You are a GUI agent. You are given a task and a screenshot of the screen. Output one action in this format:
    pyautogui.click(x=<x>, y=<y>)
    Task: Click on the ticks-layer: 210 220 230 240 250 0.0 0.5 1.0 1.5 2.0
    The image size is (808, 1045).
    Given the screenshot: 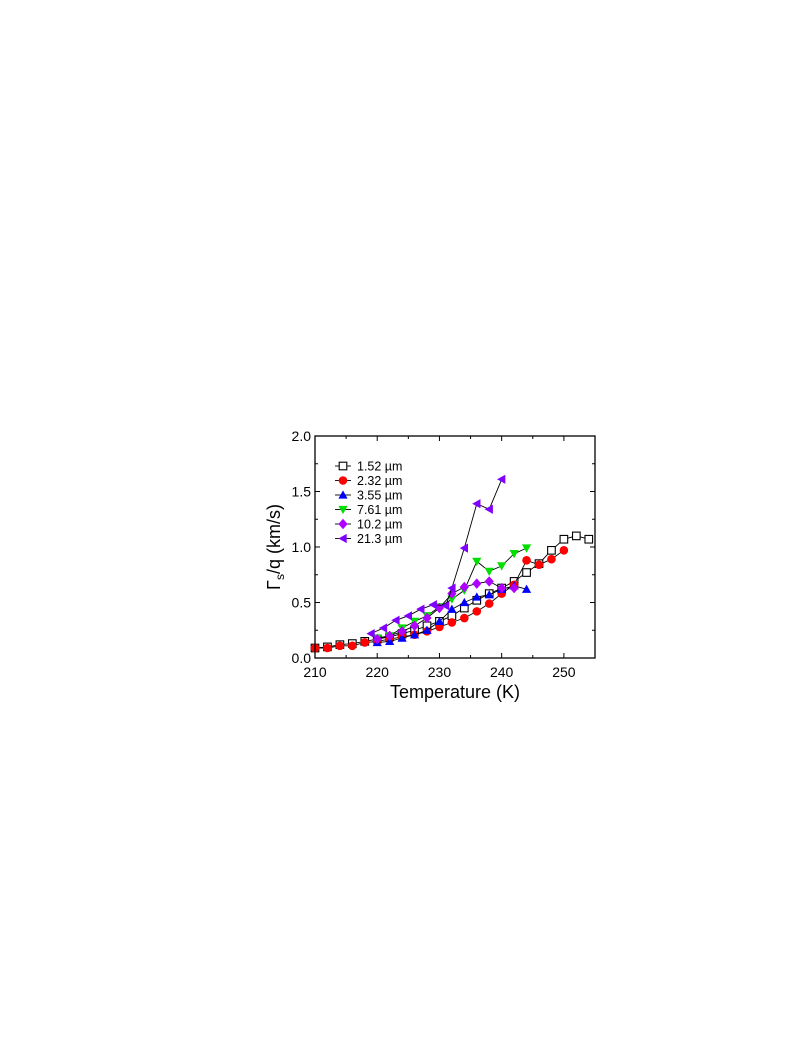 What is the action you would take?
    pyautogui.click(x=443, y=554)
    